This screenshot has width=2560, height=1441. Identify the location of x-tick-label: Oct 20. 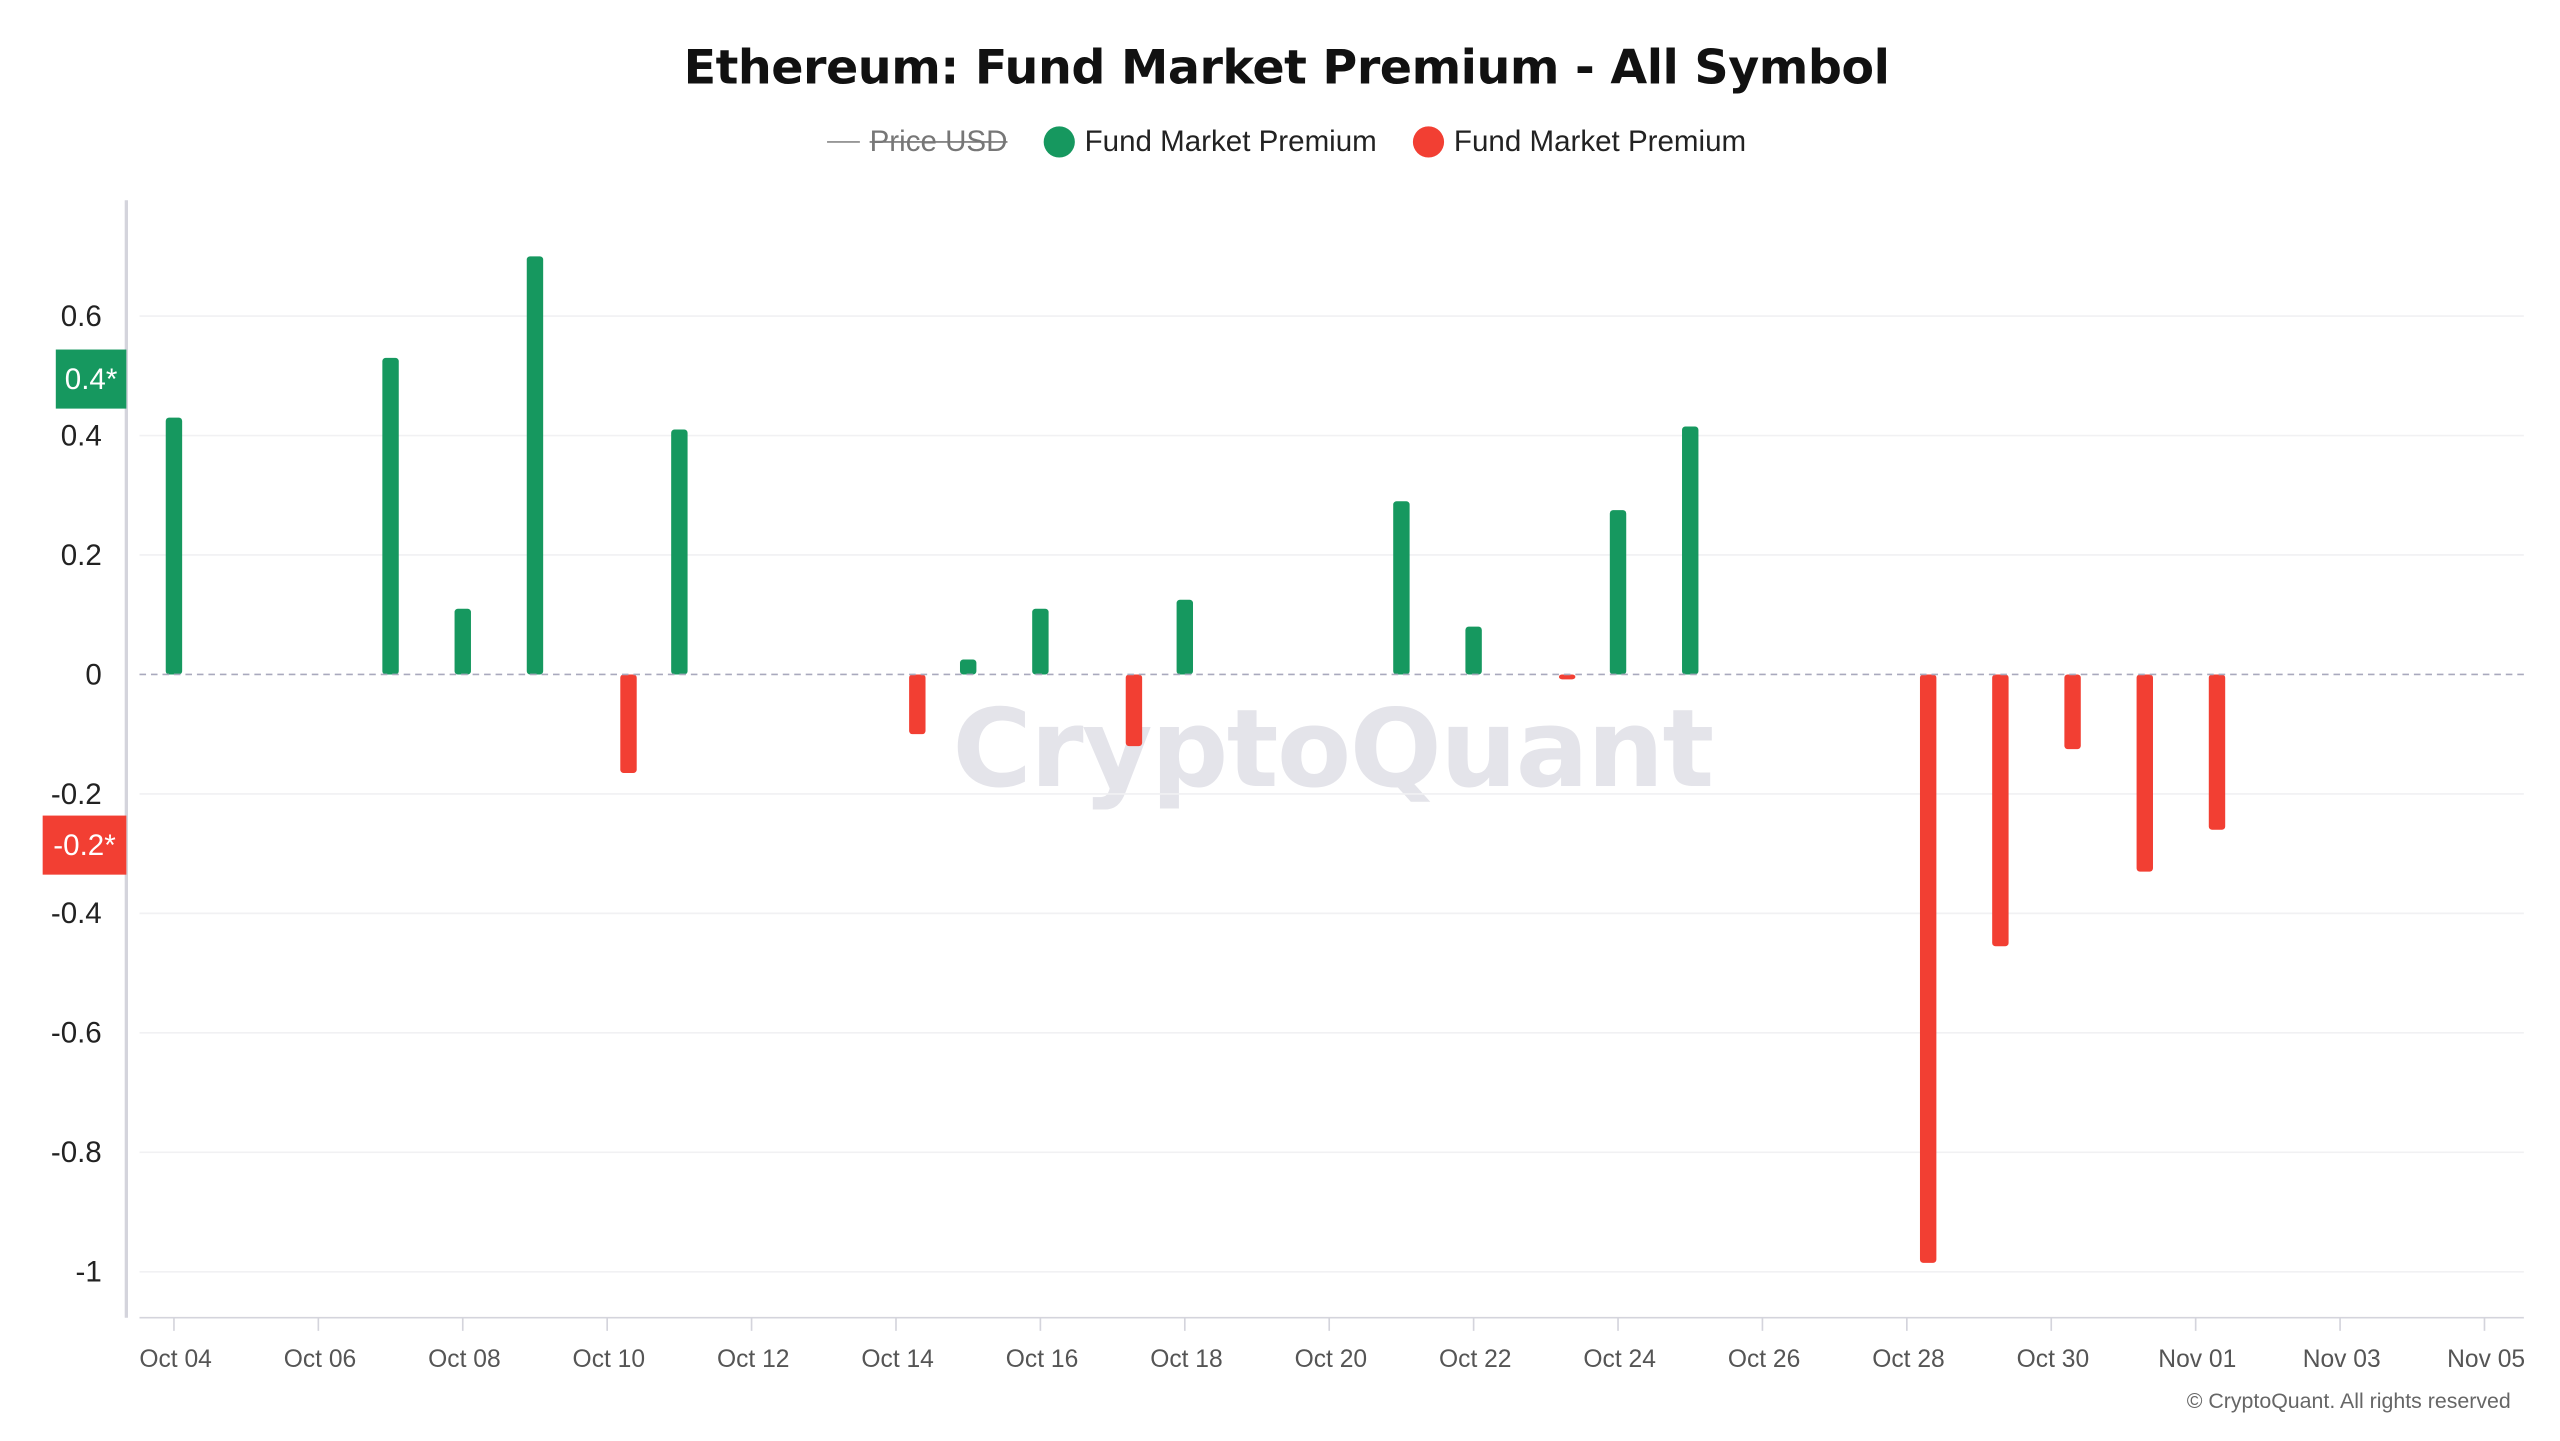
(1331, 1359).